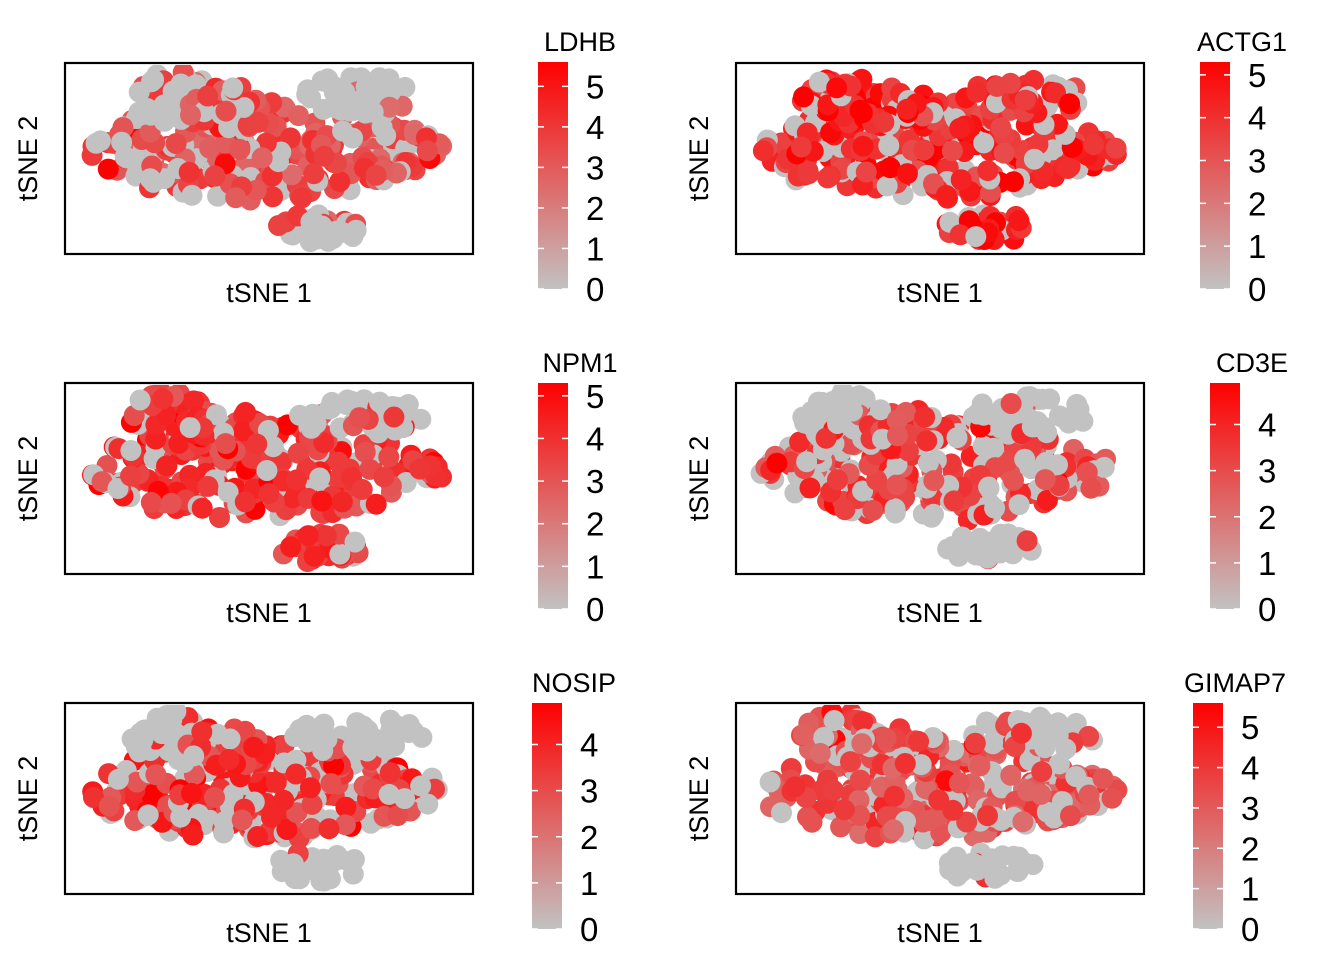 The width and height of the screenshot is (1344, 960). What do you see at coordinates (265, 798) in the screenshot?
I see `scatter-points` at bounding box center [265, 798].